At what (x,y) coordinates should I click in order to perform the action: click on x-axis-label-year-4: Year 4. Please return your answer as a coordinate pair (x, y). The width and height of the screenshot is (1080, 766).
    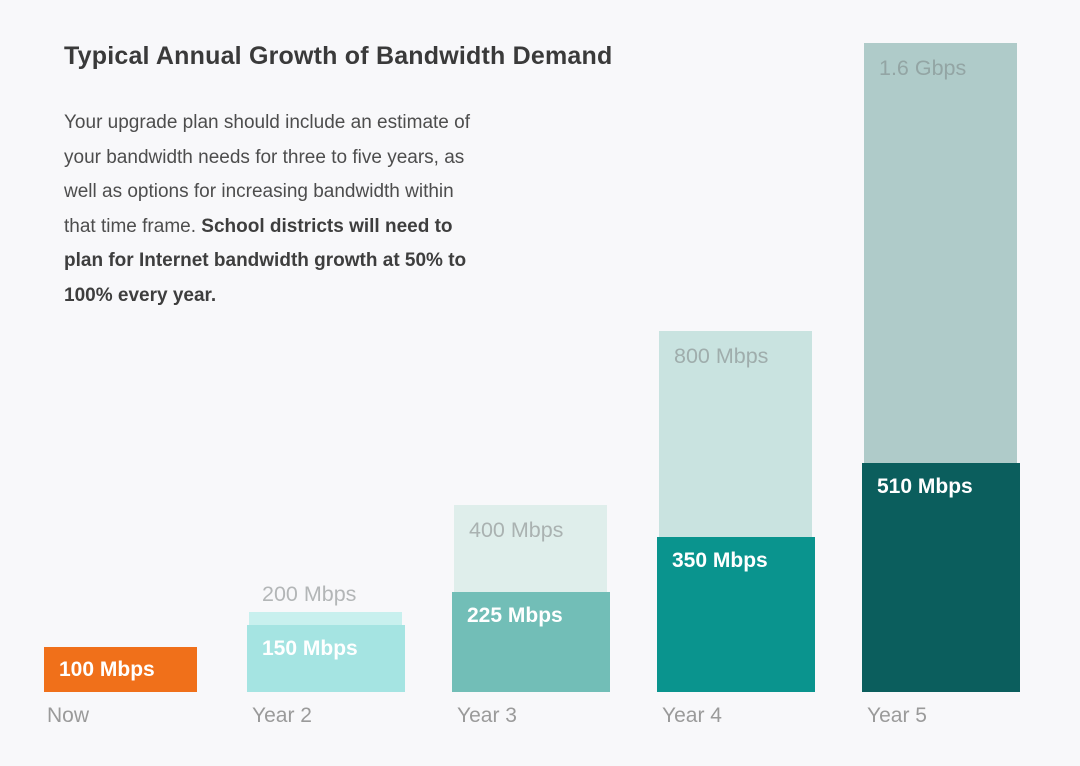
    Looking at the image, I should click on (692, 715).